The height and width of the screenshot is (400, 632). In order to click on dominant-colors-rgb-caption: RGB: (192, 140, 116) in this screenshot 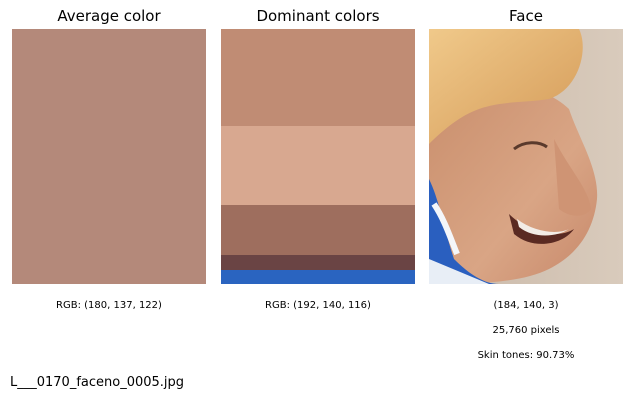, I will do `click(318, 305)`.